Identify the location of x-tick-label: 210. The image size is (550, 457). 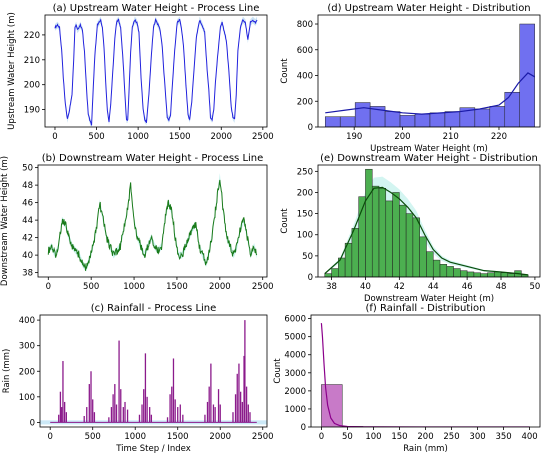
(451, 137).